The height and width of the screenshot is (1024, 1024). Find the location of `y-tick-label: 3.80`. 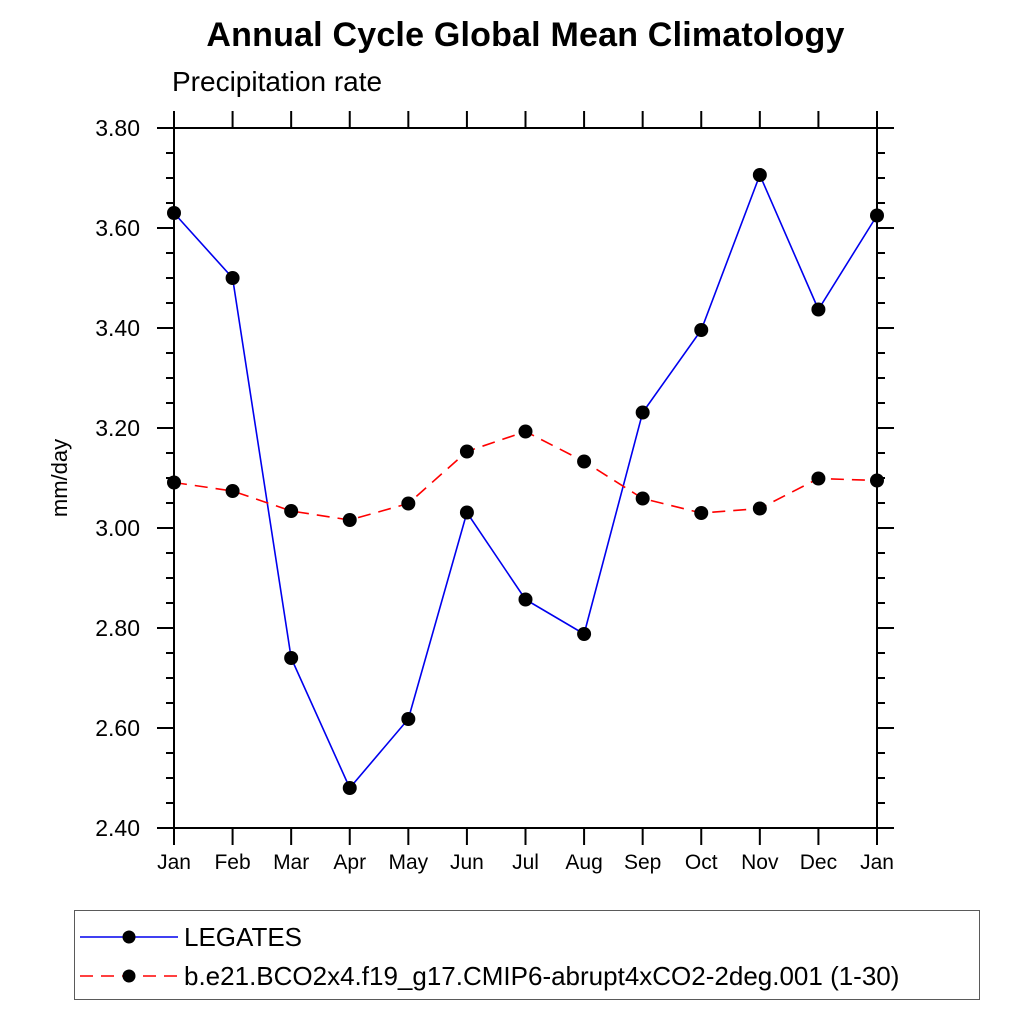

y-tick-label: 3.80 is located at coordinates (117, 128).